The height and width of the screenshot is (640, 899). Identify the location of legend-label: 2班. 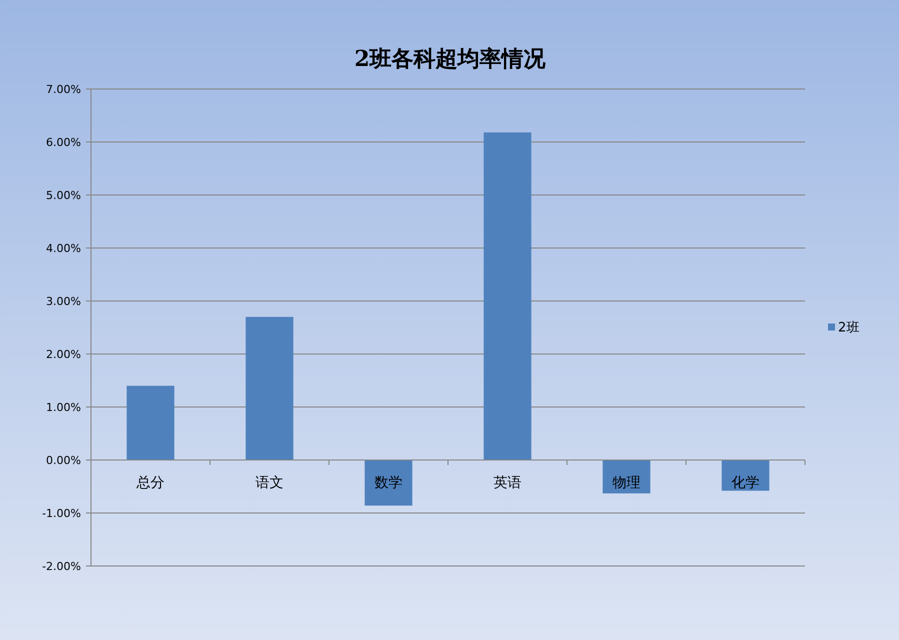
(849, 328).